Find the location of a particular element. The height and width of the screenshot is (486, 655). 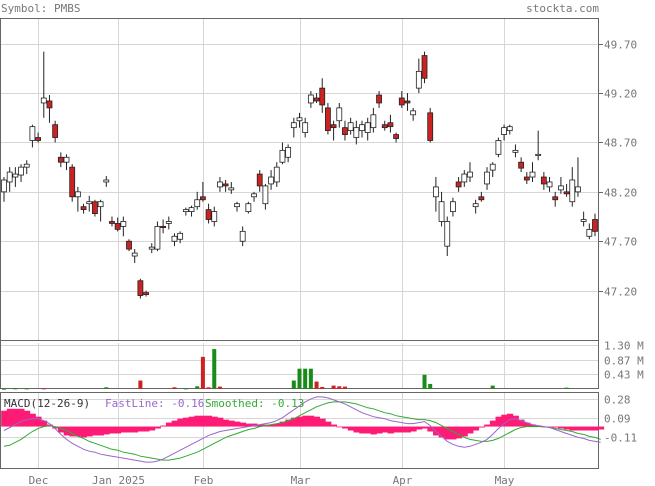

site-watermark: stockta.com is located at coordinates (562, 8).